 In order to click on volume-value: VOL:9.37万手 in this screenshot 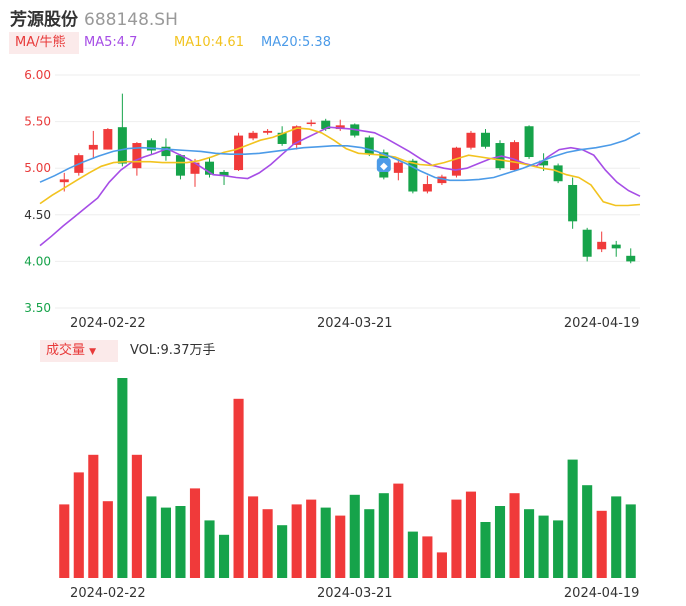, I will do `click(173, 350)`.